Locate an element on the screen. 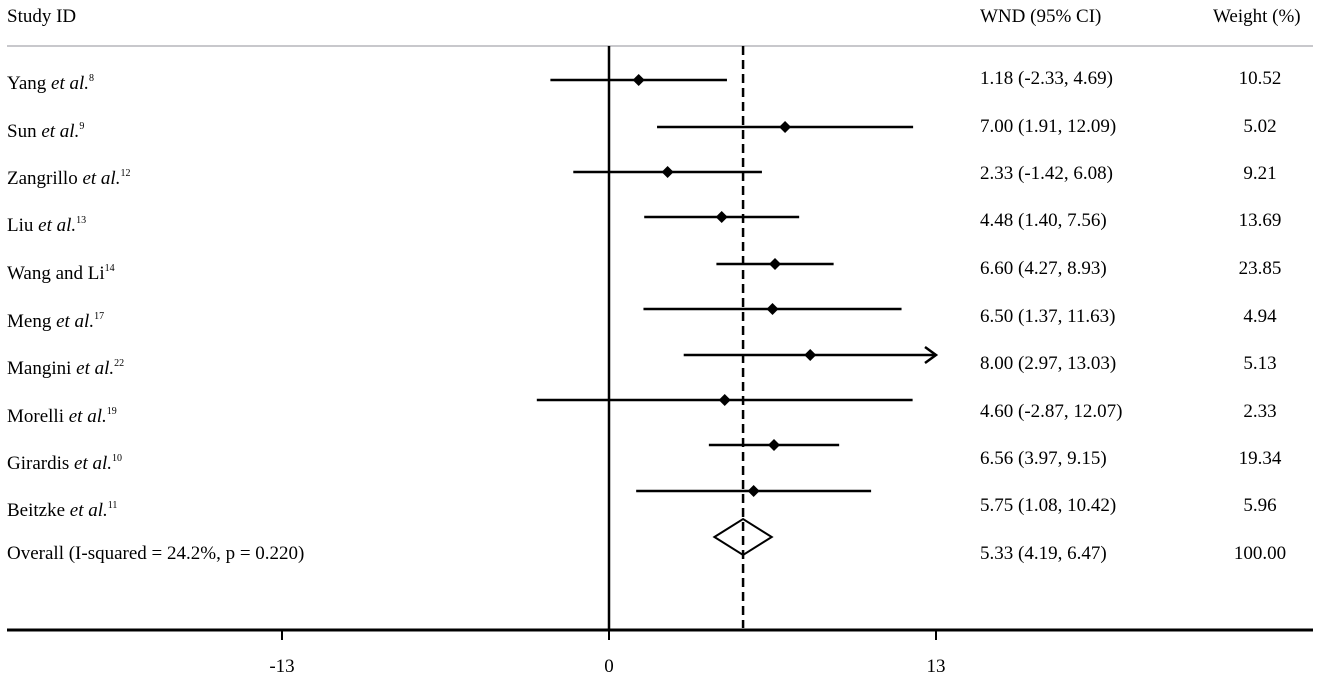  study-weight: 10.52 is located at coordinates (1260, 78).